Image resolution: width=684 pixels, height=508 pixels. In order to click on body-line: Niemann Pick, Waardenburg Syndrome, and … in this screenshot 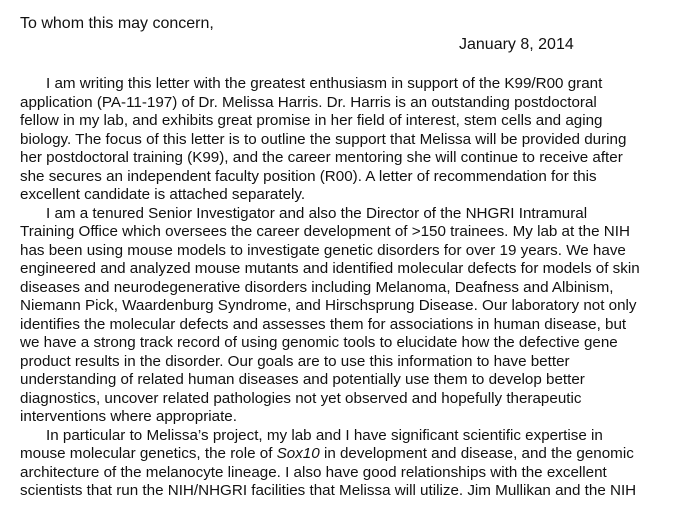, I will do `click(328, 305)`.